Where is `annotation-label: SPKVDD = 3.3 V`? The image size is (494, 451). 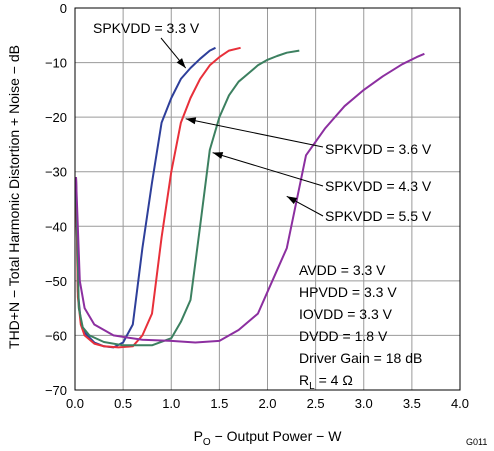 annotation-label: SPKVDD = 3.3 V is located at coordinates (146, 28).